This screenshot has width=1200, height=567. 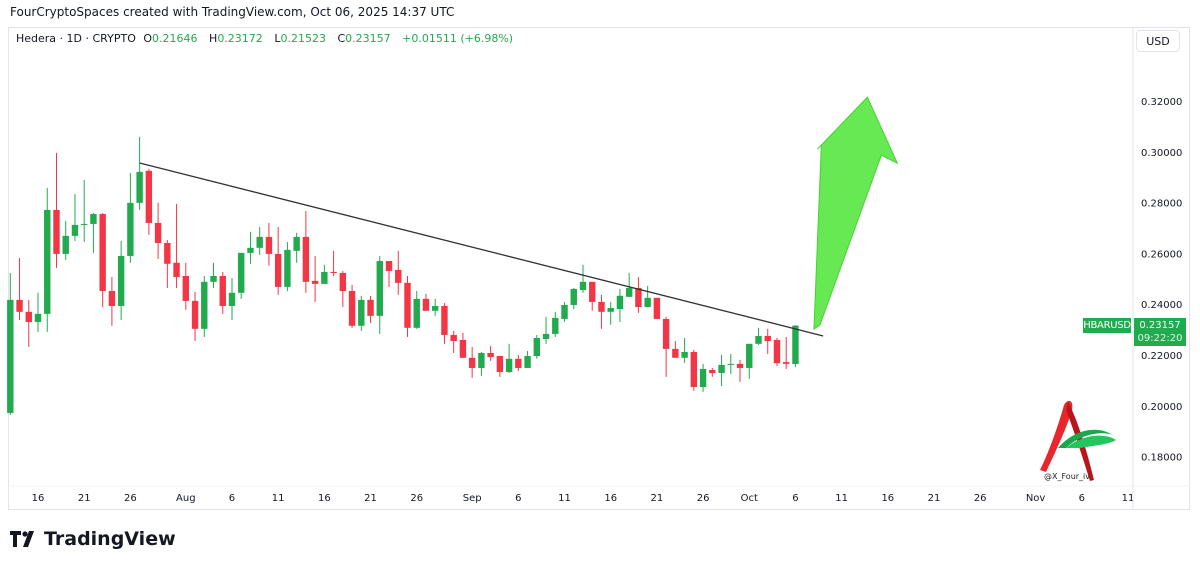 What do you see at coordinates (303, 38) in the screenshot?
I see `low-value: 0.21523` at bounding box center [303, 38].